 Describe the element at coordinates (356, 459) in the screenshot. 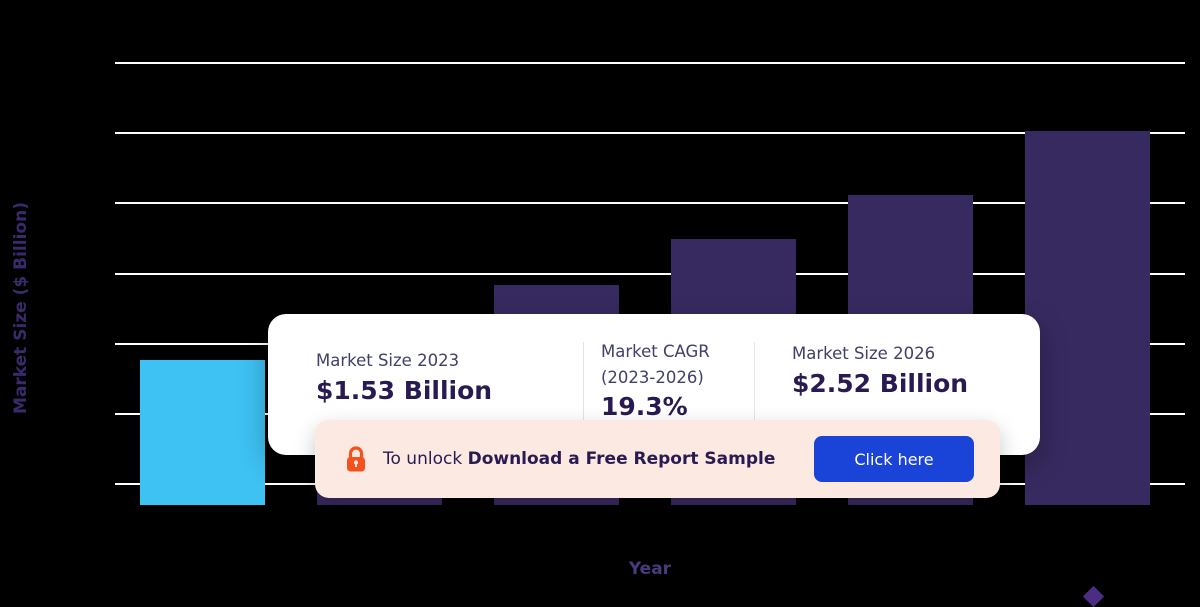

I see `lock-icon` at that location.